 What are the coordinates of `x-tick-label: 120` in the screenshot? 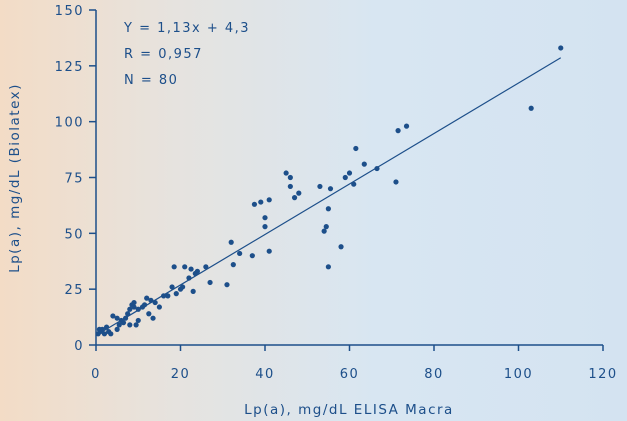 It's located at (602, 374).